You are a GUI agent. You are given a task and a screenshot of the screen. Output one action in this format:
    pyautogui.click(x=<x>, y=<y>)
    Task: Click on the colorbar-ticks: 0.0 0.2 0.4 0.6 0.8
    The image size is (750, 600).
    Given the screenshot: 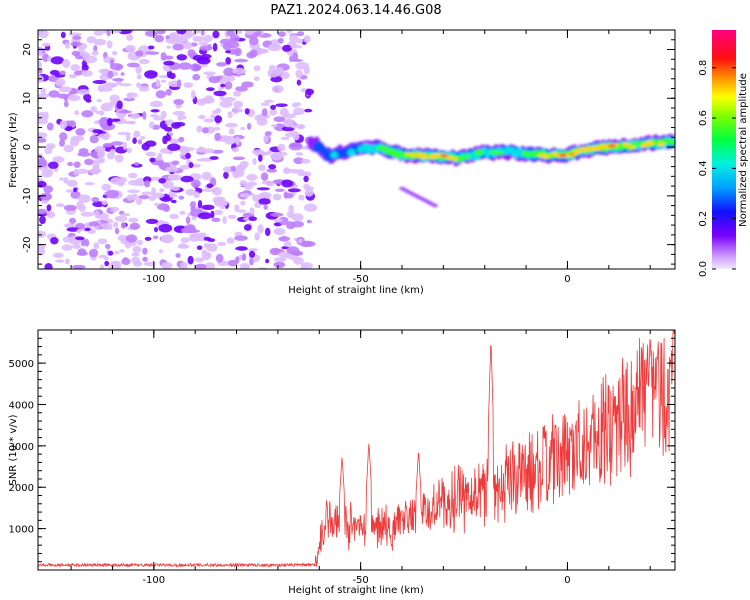 What is the action you would take?
    pyautogui.click(x=717, y=168)
    